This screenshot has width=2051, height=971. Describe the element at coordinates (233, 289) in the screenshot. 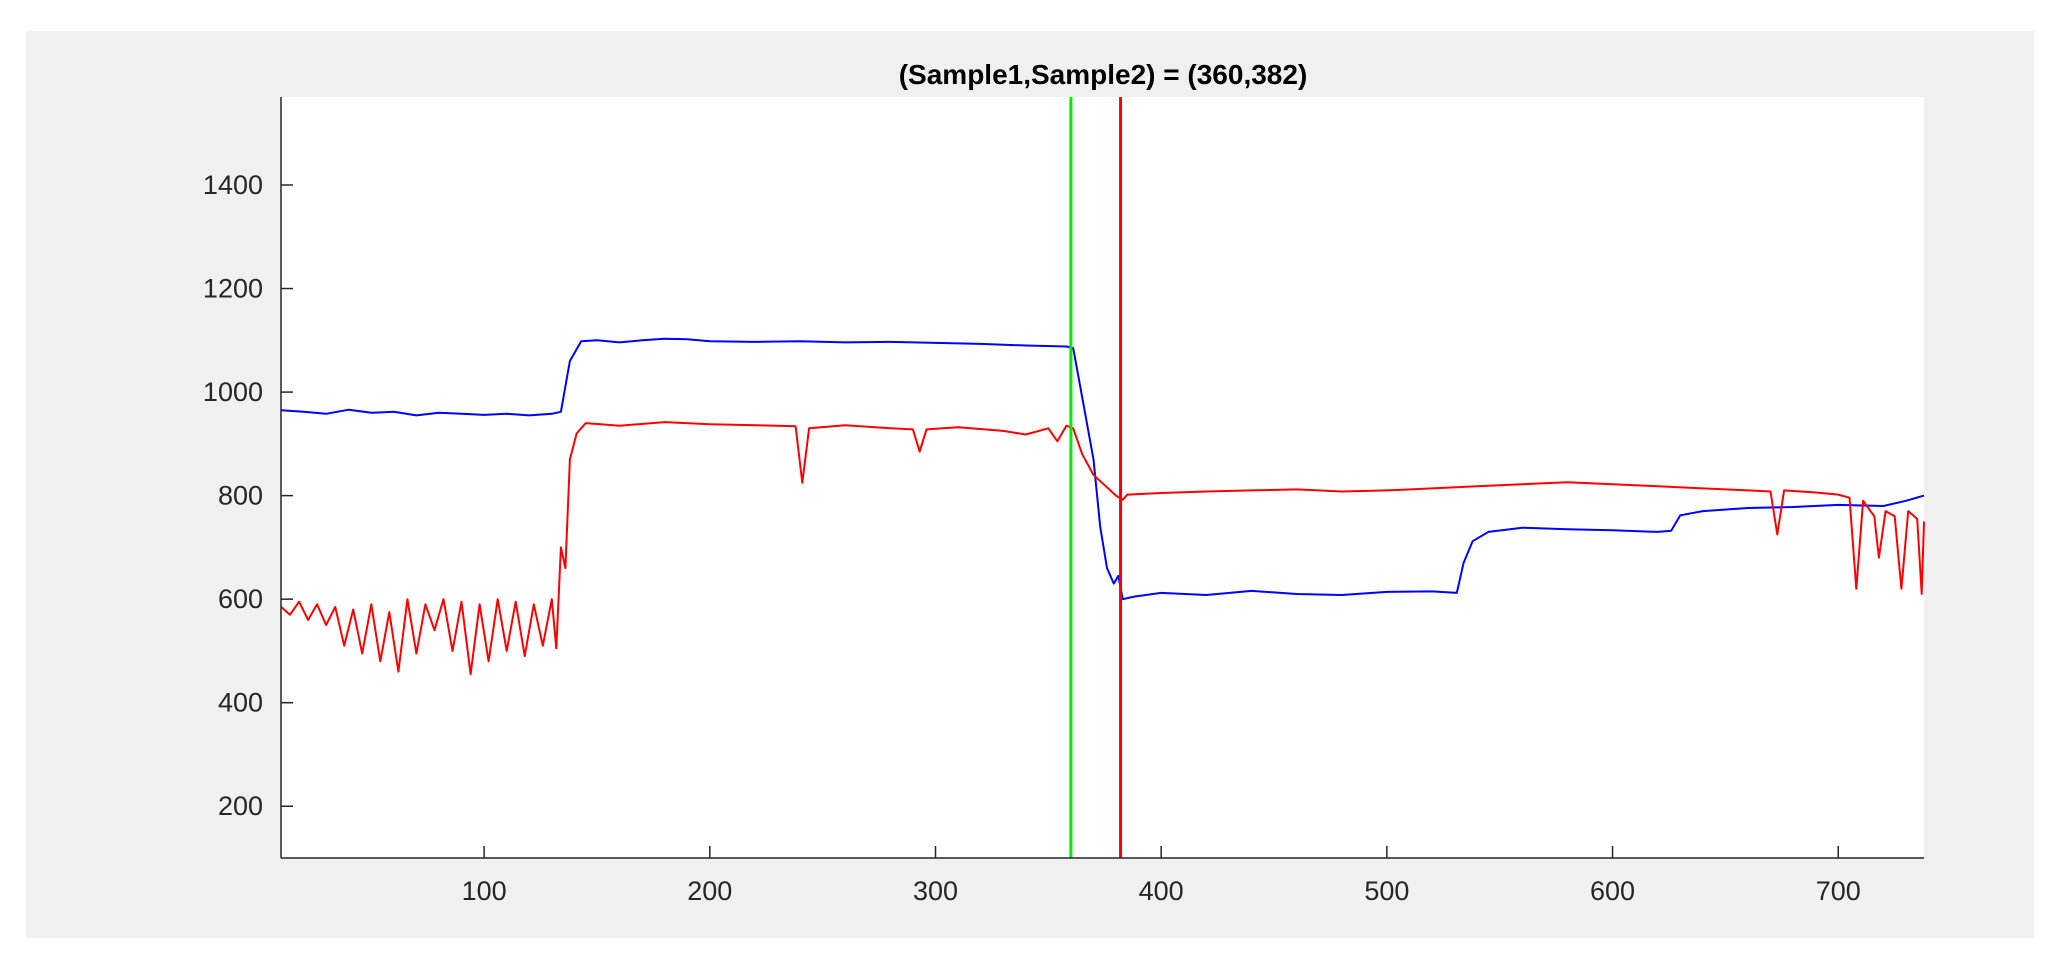

I see `y-tick-label: 1200` at that location.